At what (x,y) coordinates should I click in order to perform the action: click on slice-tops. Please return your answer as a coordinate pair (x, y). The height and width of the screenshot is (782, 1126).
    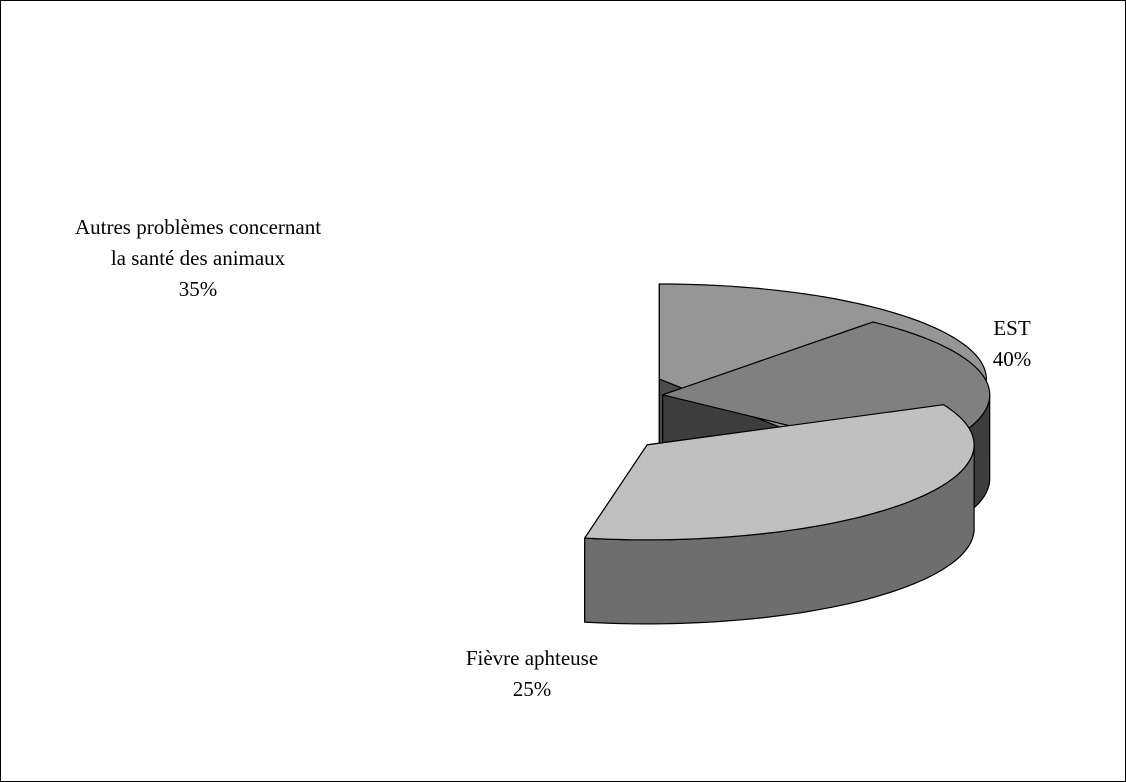
    Looking at the image, I should click on (787, 412).